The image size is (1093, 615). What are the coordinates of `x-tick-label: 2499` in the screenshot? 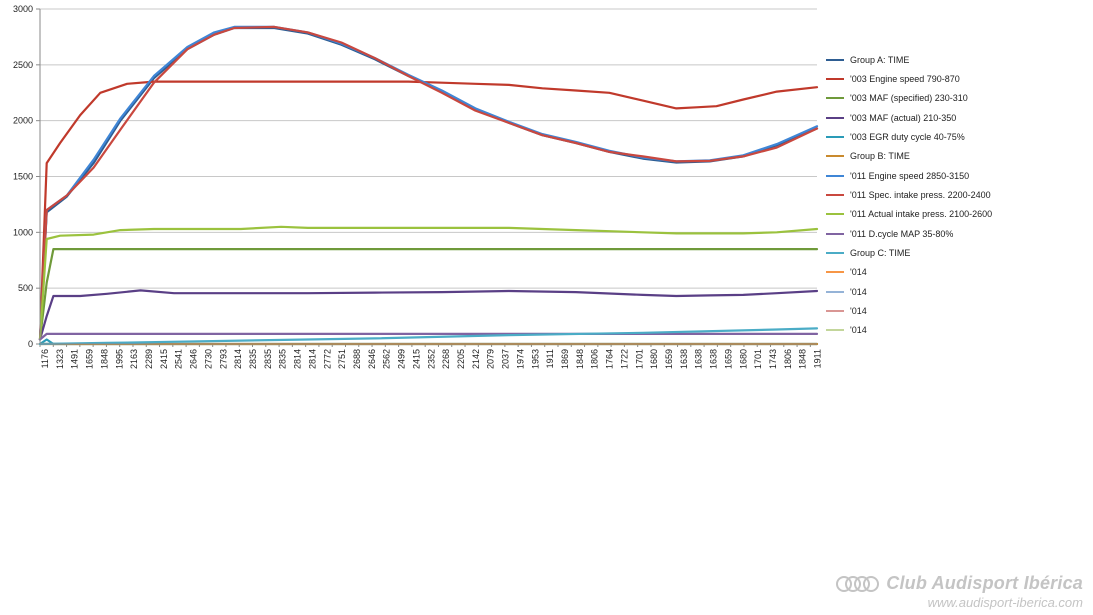 It's located at (402, 359).